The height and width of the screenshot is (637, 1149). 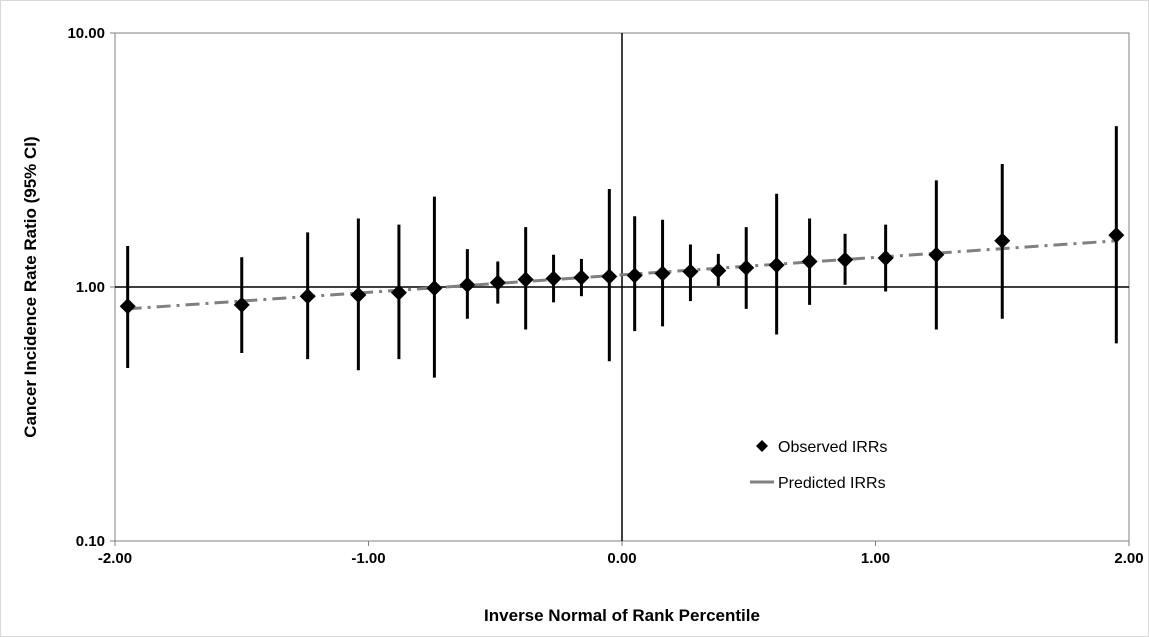 I want to click on predicted-line, so click(x=622, y=275).